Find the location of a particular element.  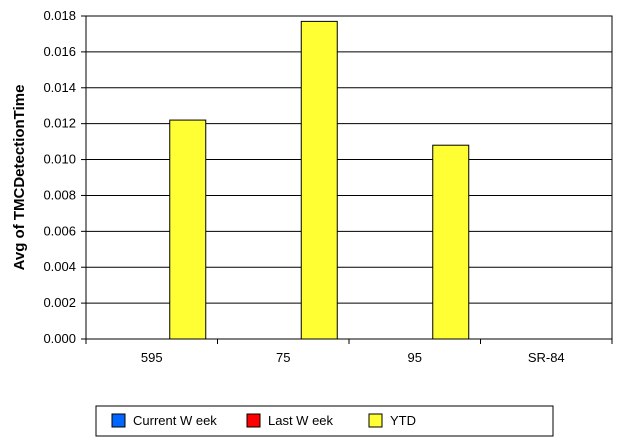

legend: Current W eek Last W eek YTD is located at coordinates (324, 421).